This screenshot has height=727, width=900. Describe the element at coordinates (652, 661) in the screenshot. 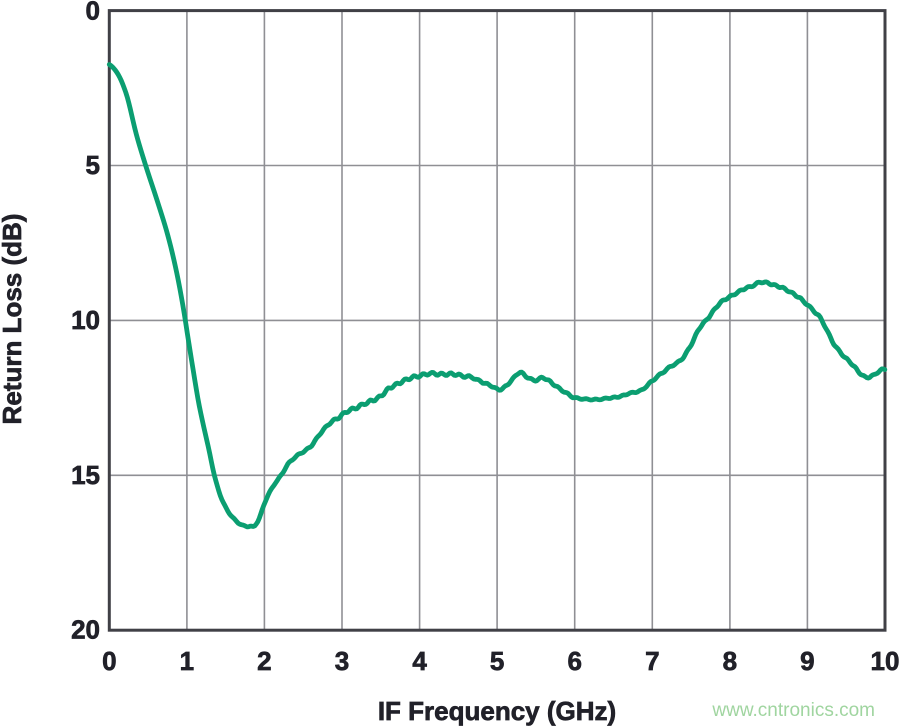

I see `svg-text: 7` at that location.